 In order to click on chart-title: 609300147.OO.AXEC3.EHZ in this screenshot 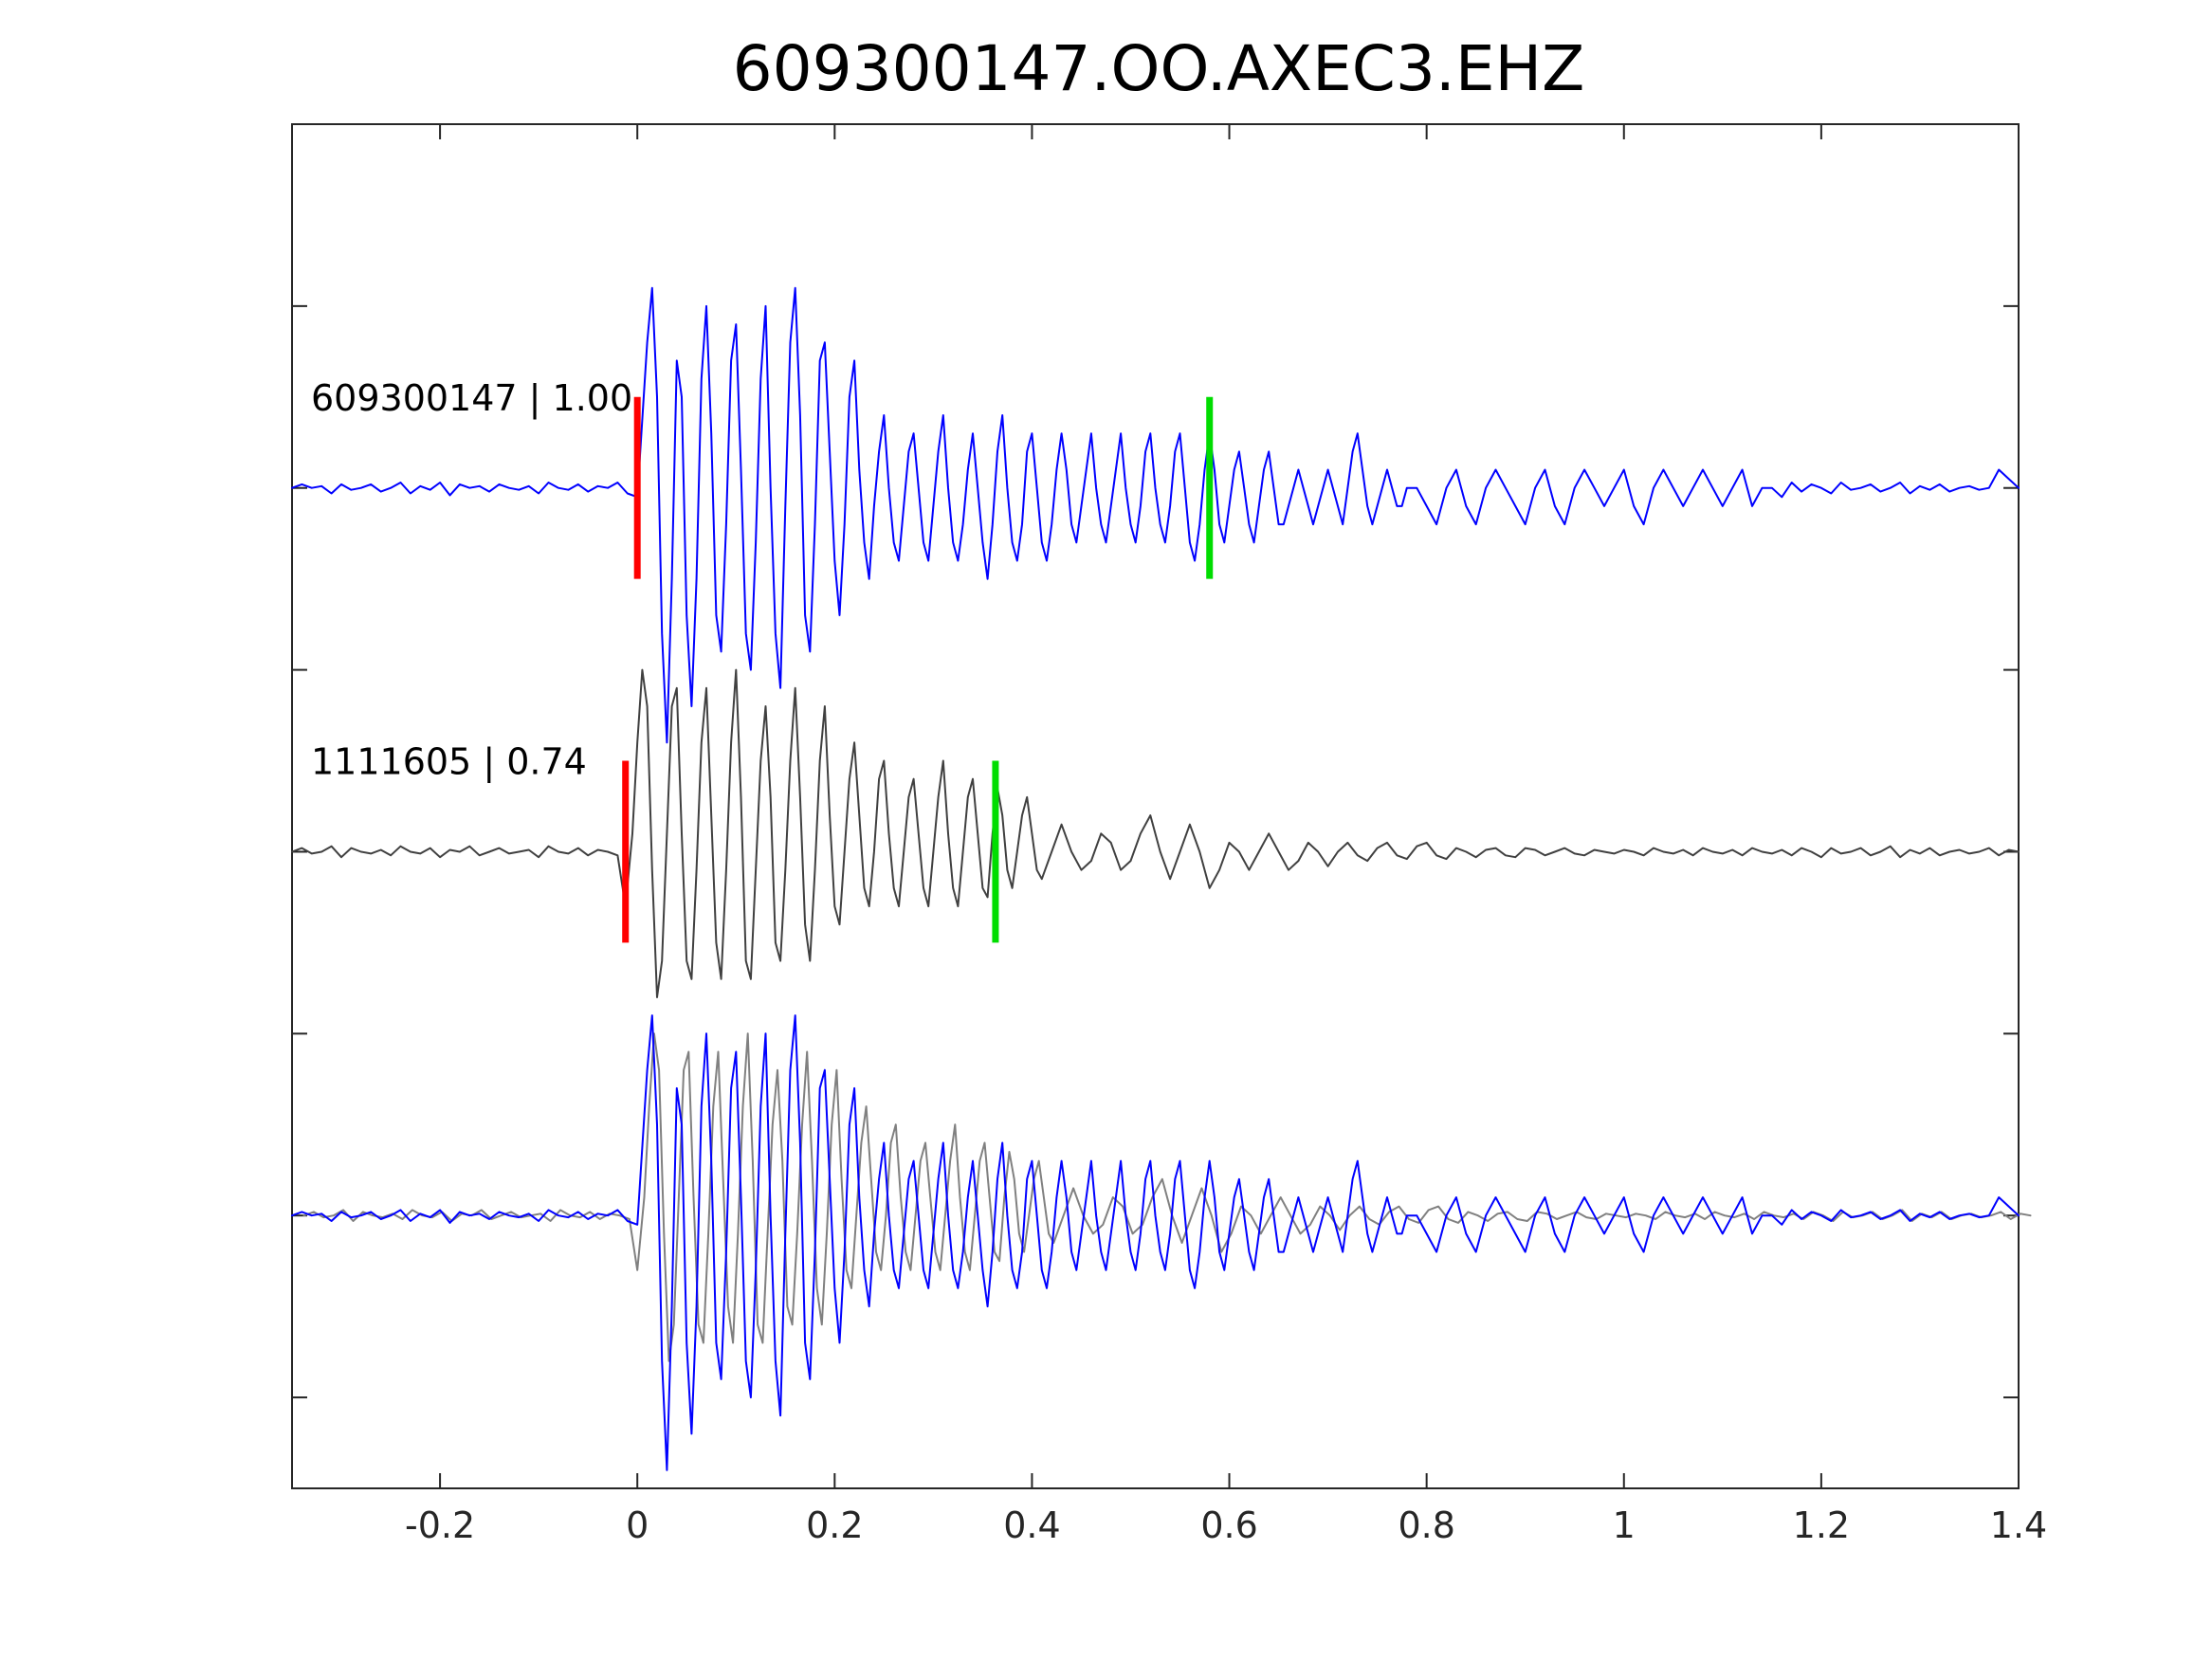, I will do `click(1159, 68)`.